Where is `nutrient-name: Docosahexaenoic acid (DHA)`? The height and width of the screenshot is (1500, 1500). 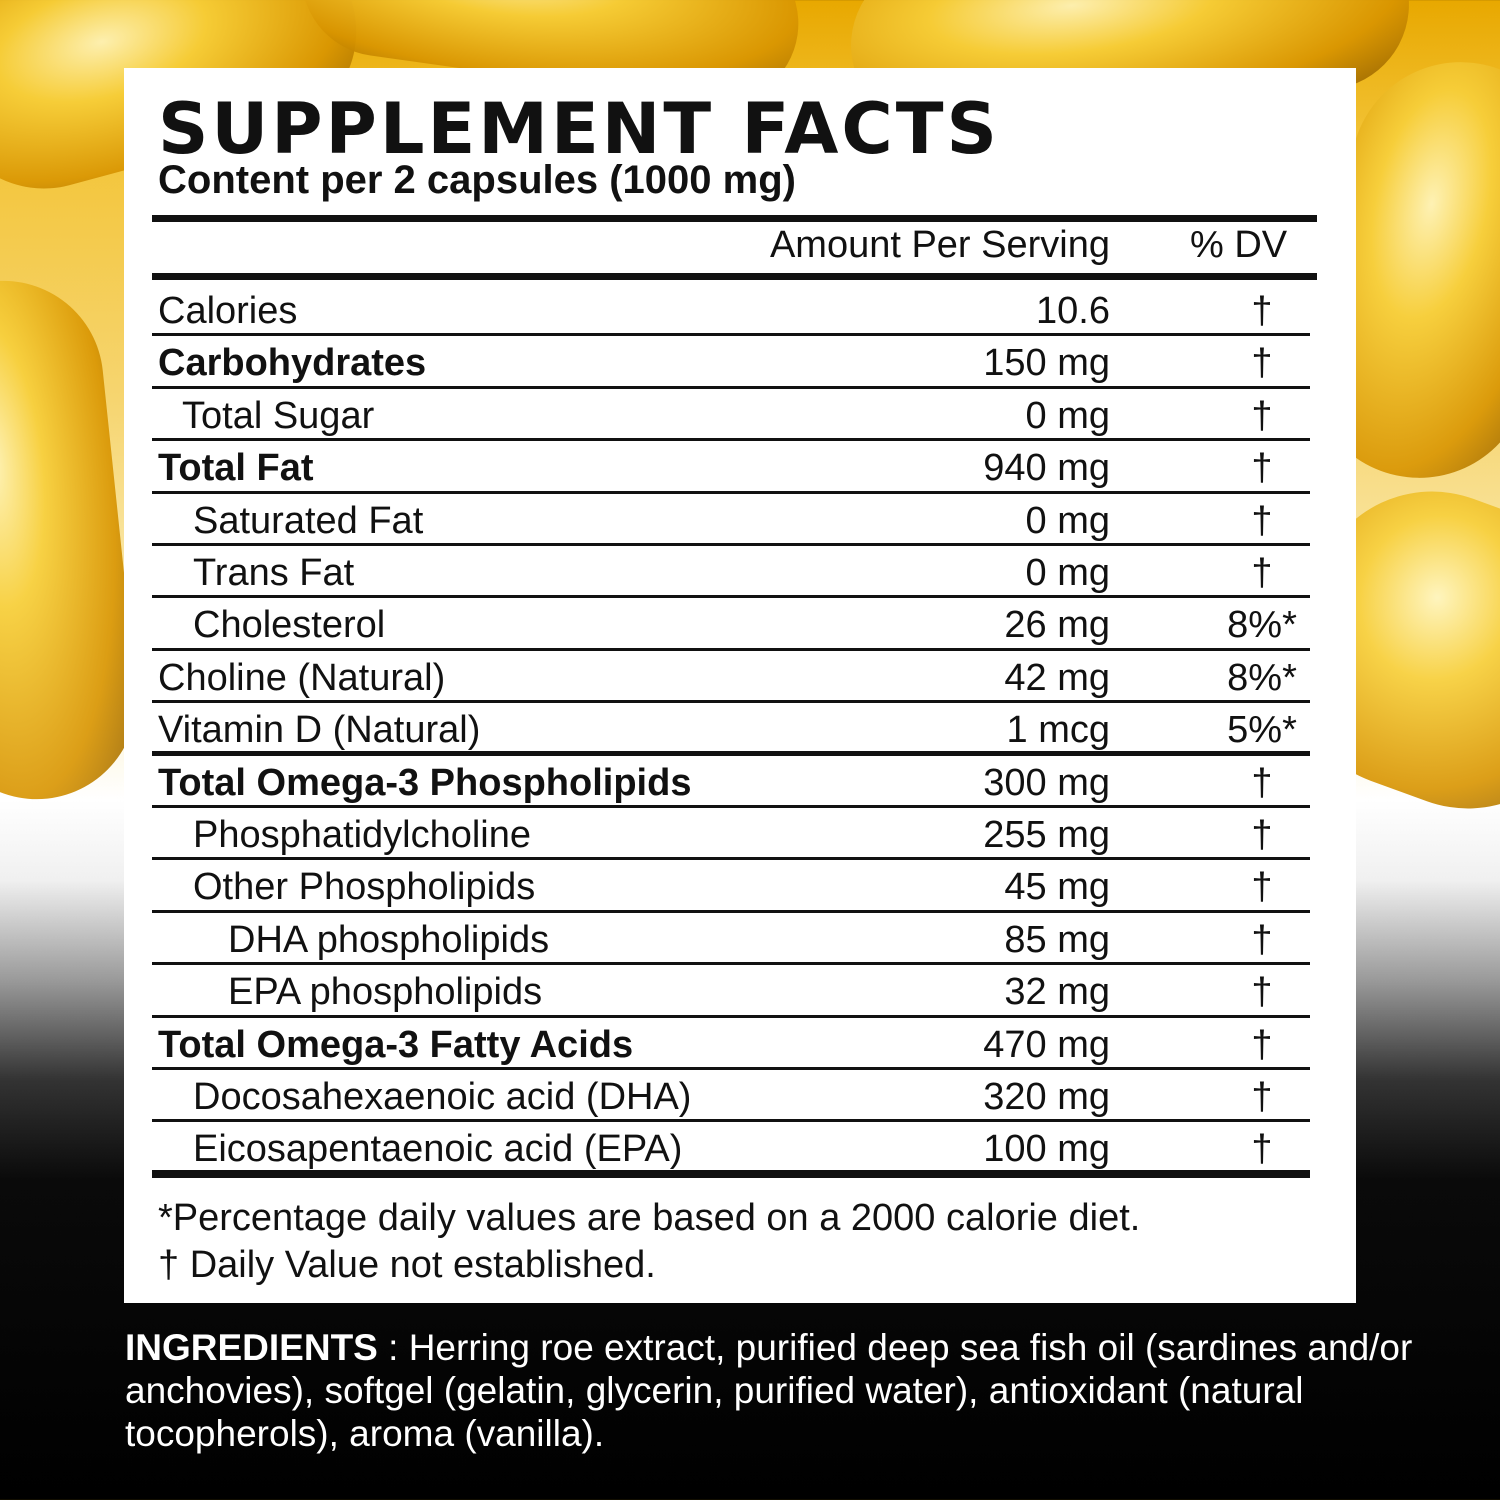
nutrient-name: Docosahexaenoic acid (DHA) is located at coordinates (442, 1097).